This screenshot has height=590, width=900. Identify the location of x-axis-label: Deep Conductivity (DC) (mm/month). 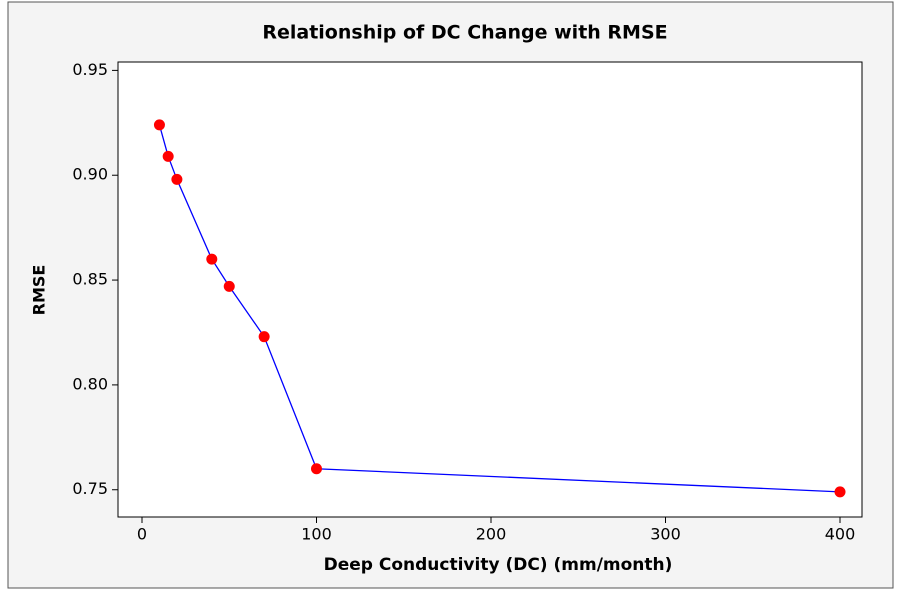
(498, 565).